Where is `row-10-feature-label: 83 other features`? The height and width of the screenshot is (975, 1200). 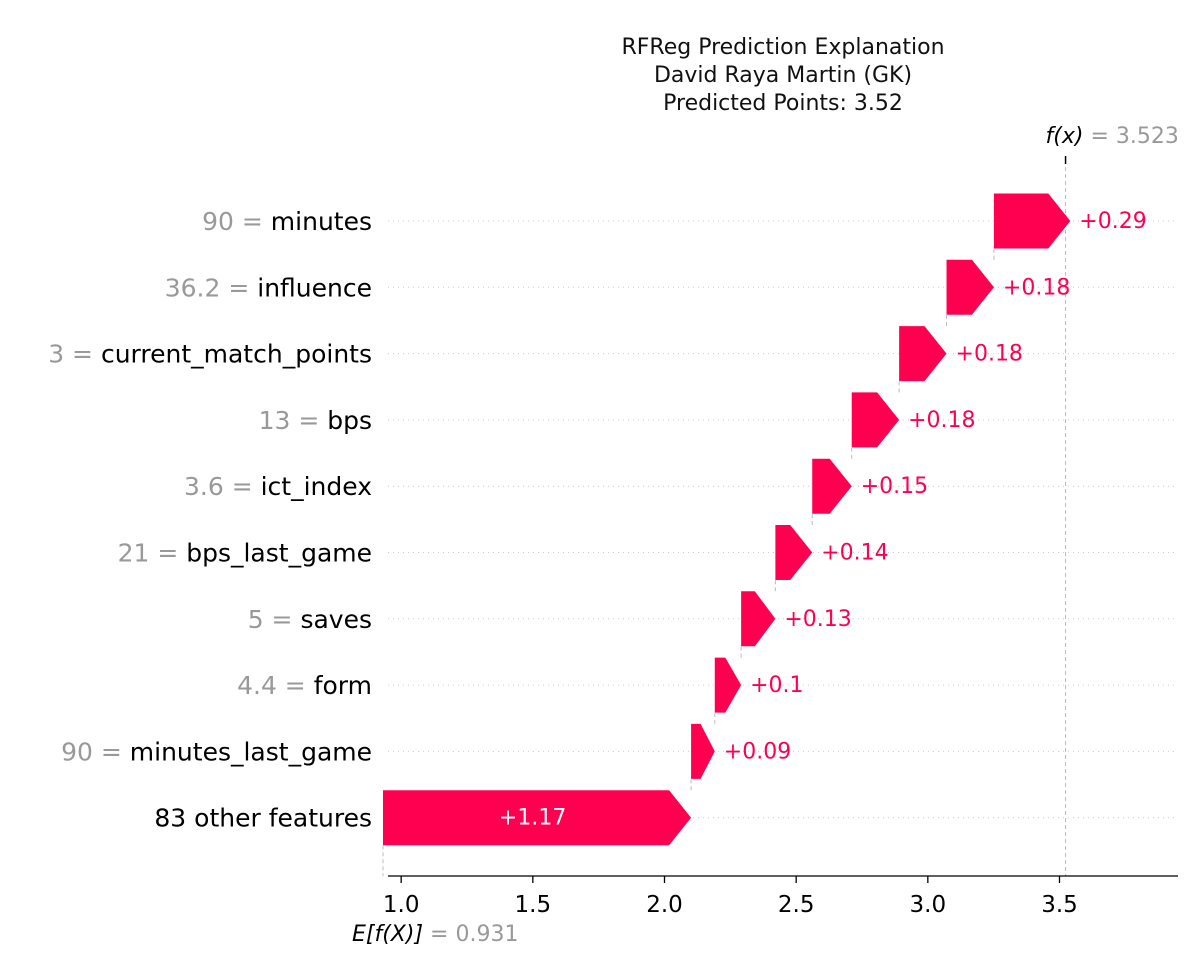 row-10-feature-label: 83 other features is located at coordinates (263, 818).